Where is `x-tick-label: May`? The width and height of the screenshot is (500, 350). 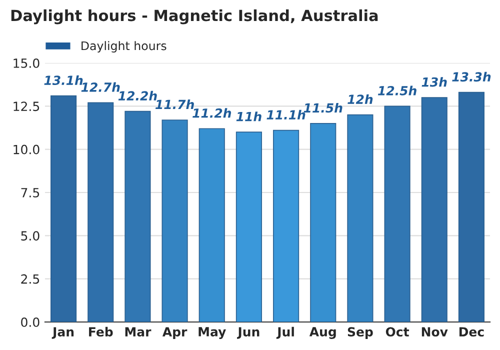
x-tick-label: May is located at coordinates (212, 333).